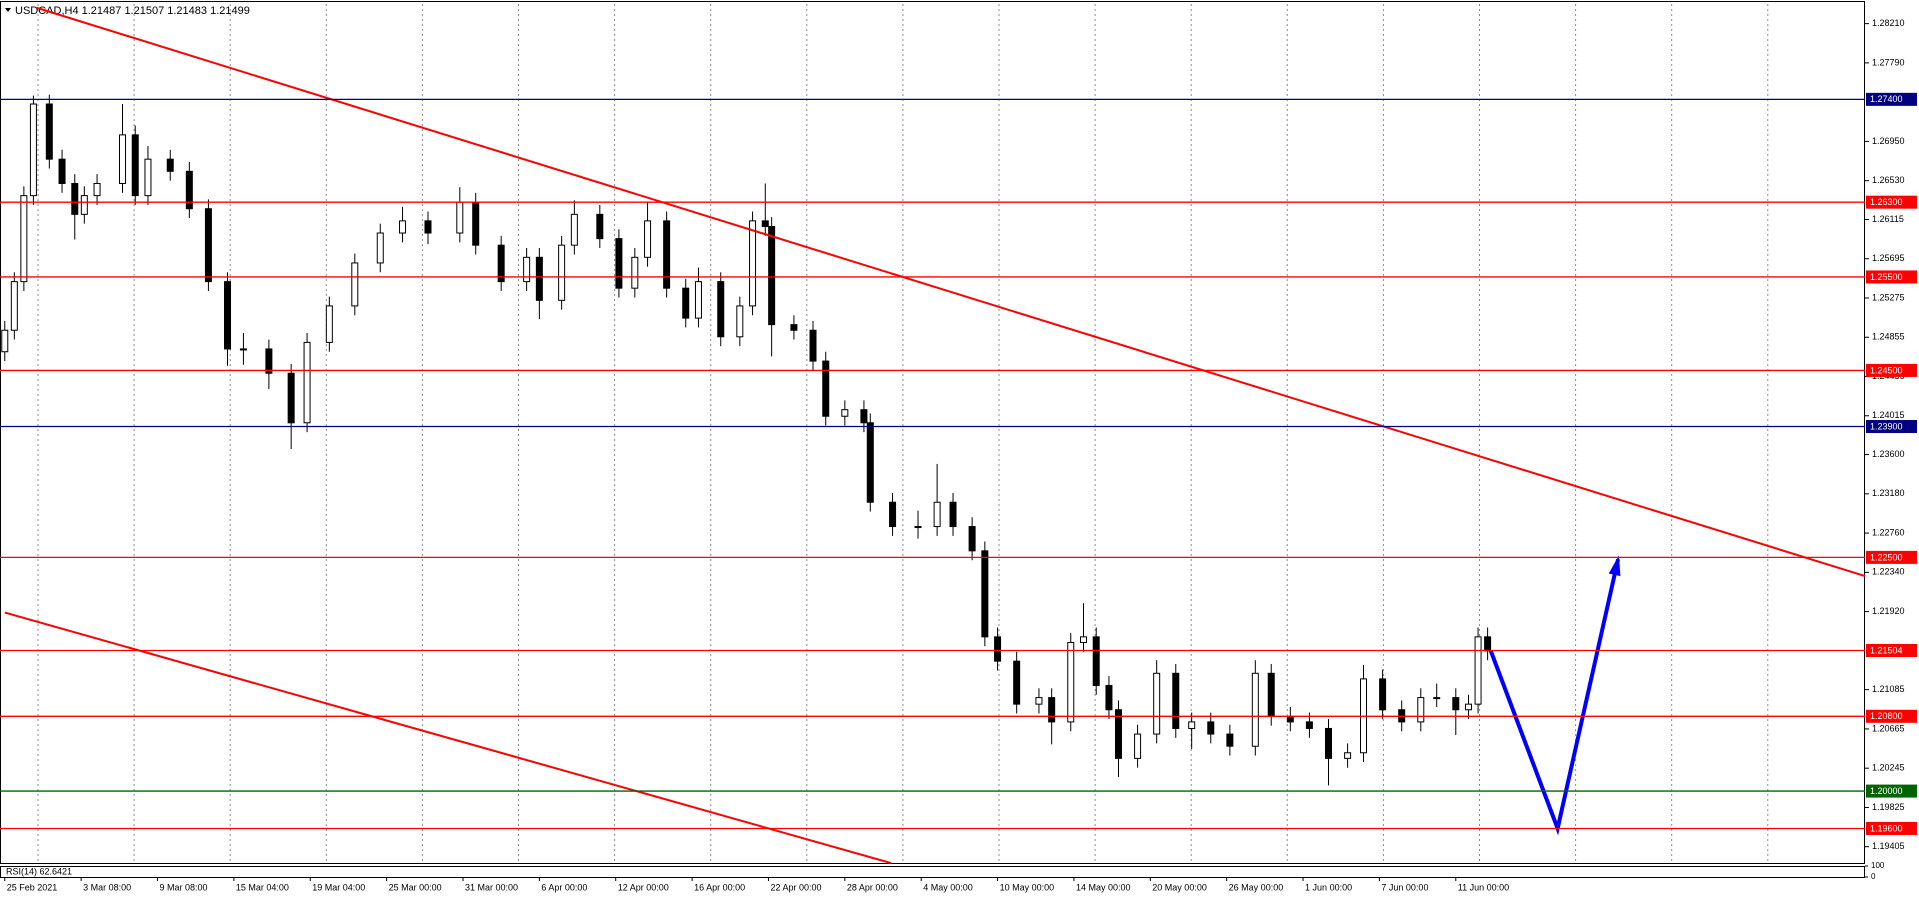 This screenshot has height=898, width=1919. Describe the element at coordinates (1888, 493) in the screenshot. I see `y-tick-label: 1.23180` at that location.